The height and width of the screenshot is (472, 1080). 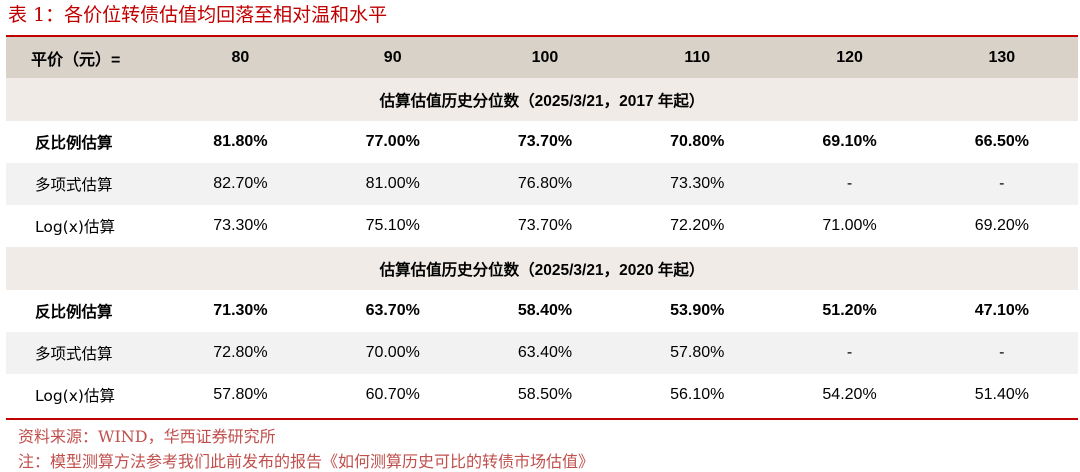 I want to click on table-row: 多项式估算 72.80% 70.00% 63.40% 57.80% - -, so click(x=542, y=353).